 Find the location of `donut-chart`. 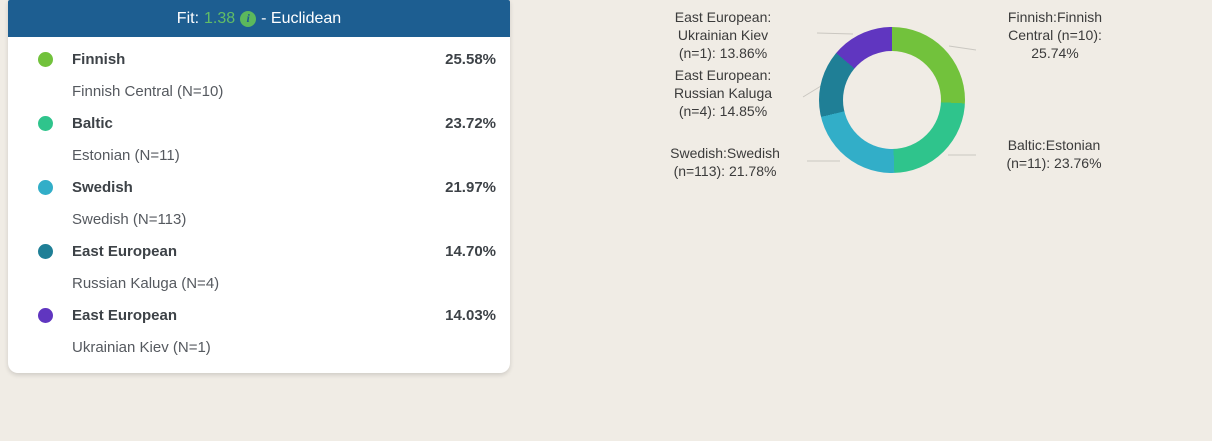

donut-chart is located at coordinates (892, 100).